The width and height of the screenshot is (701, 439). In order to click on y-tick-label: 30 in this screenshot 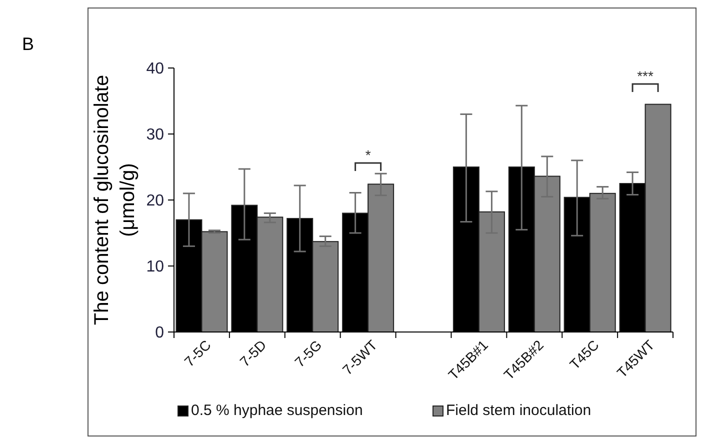, I will do `click(155, 135)`.